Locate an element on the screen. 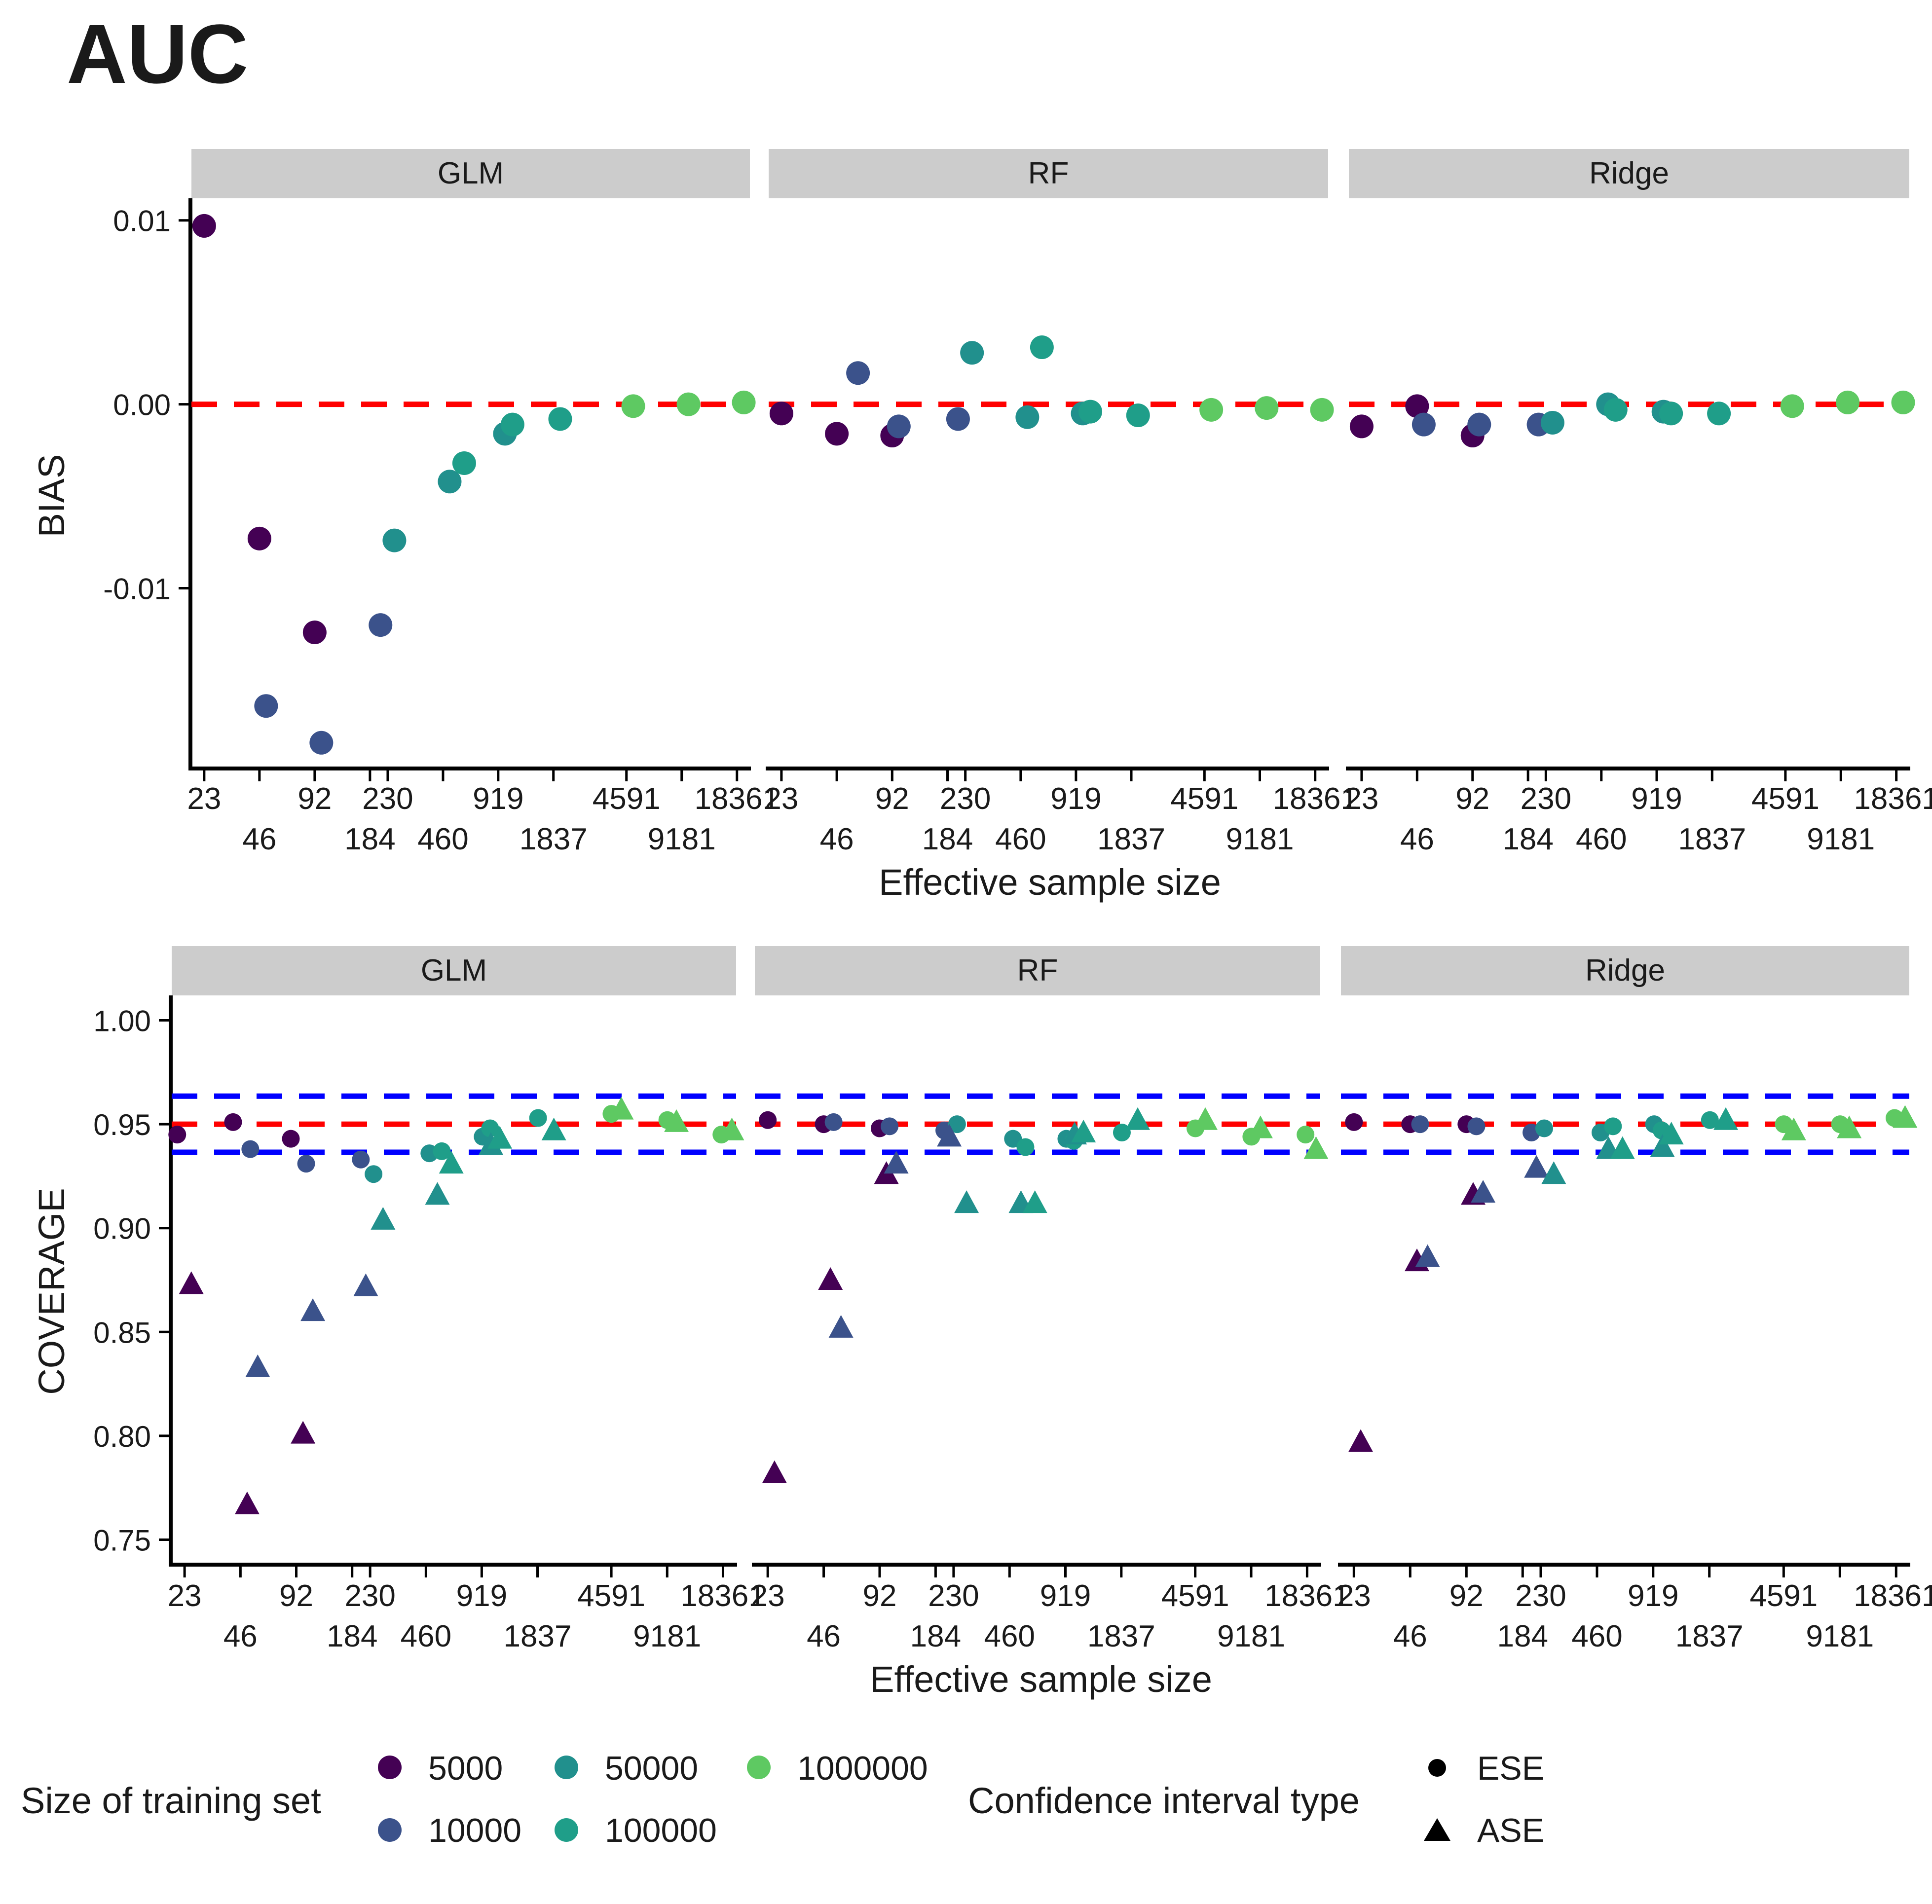 The width and height of the screenshot is (1932, 1904). legend-entry-100000: 100000 is located at coordinates (636, 1830).